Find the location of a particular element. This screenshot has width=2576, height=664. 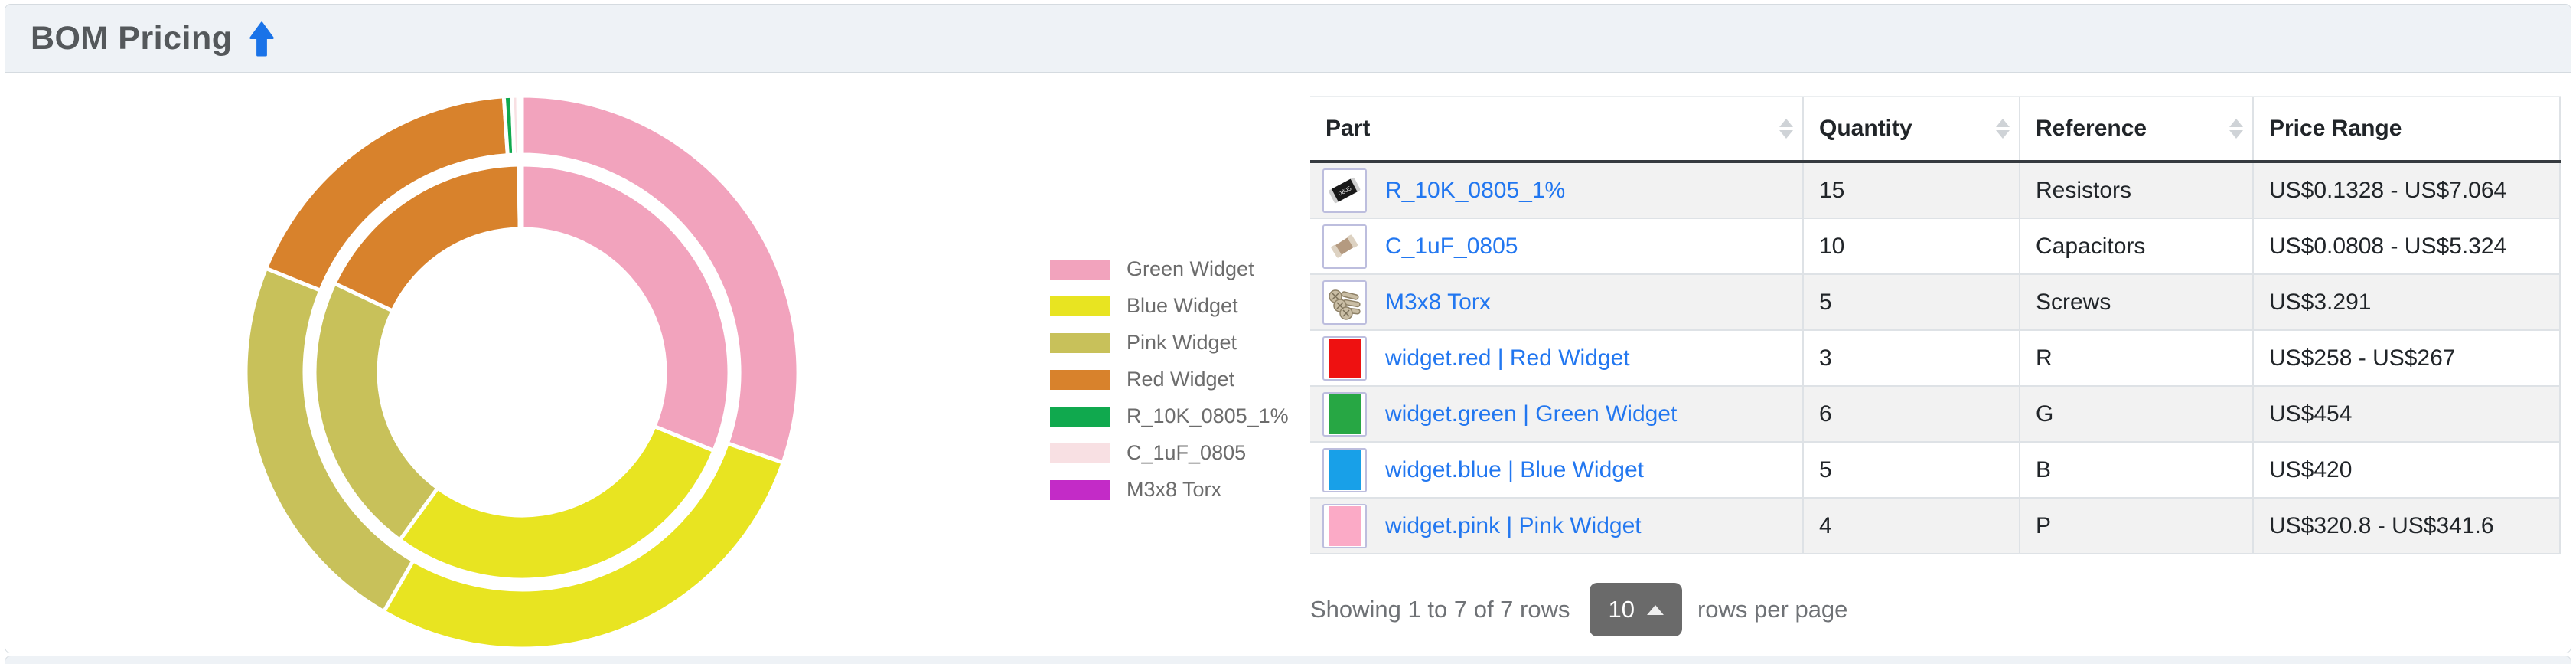

next-panel-edge is located at coordinates (1288, 660).